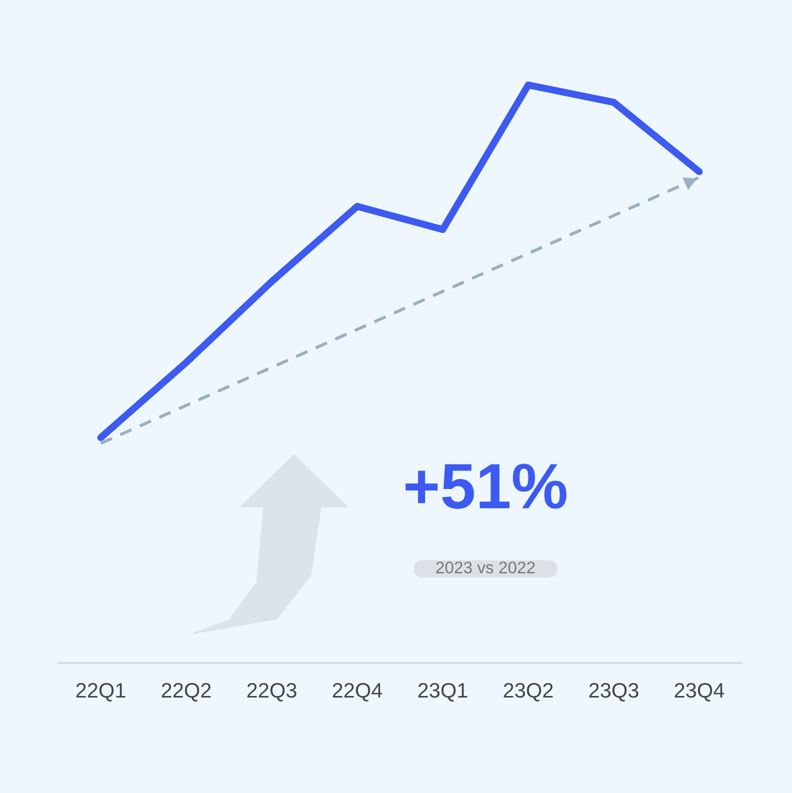 This screenshot has width=792, height=793. Describe the element at coordinates (357, 692) in the screenshot. I see `x-tick-label: 22Q4` at that location.